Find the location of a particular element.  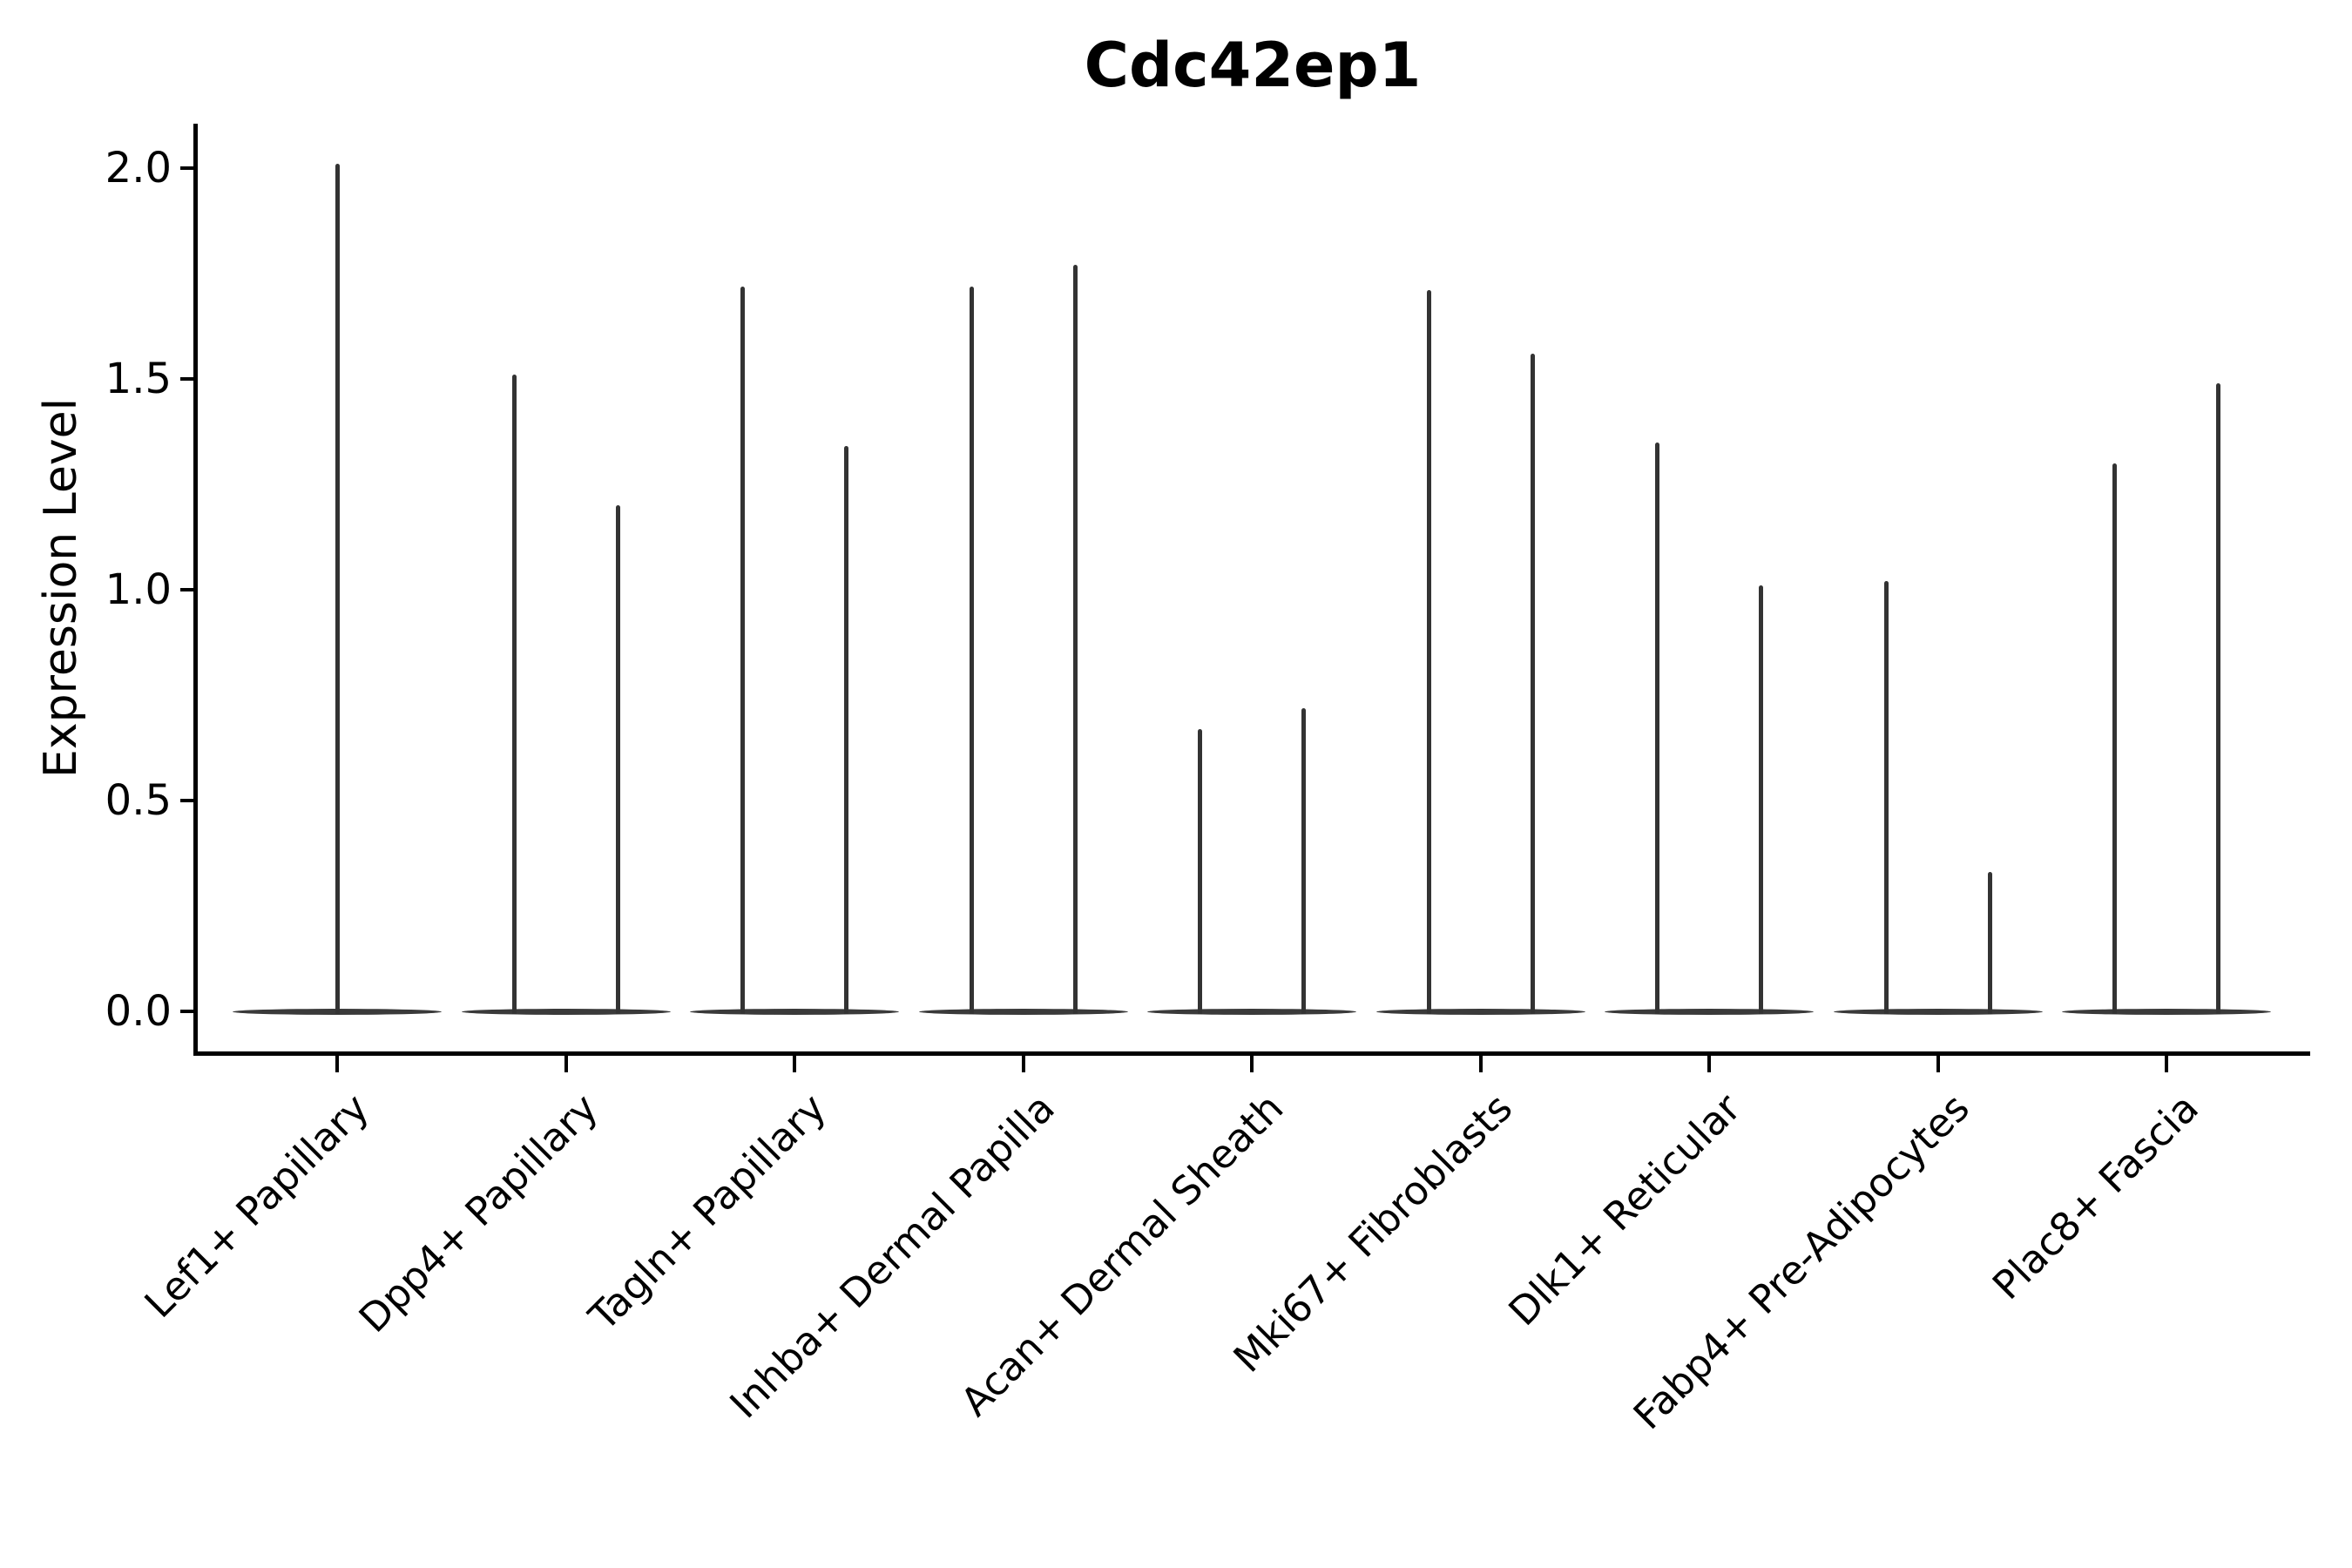

y-tick-label: 2.0 is located at coordinates (138, 168).